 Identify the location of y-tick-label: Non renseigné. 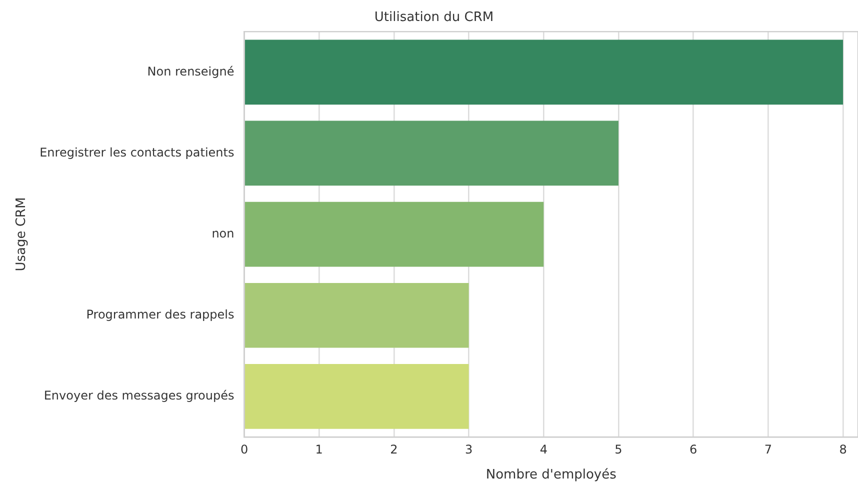
(190, 71).